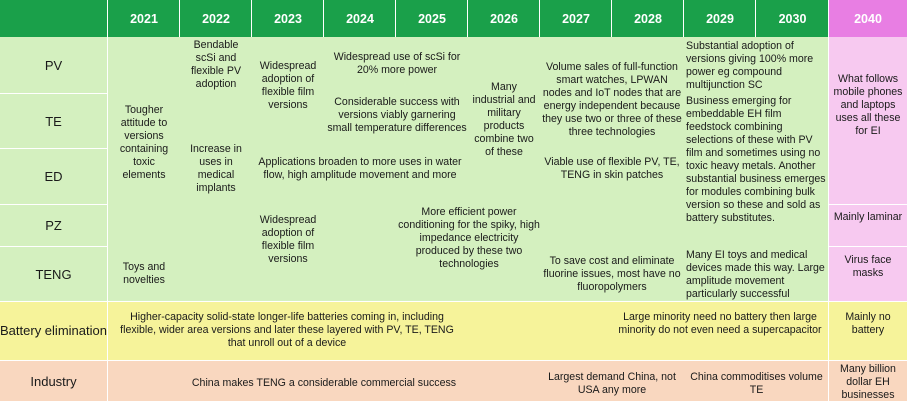  I want to click on row-label-pz: PZ, so click(53, 225).